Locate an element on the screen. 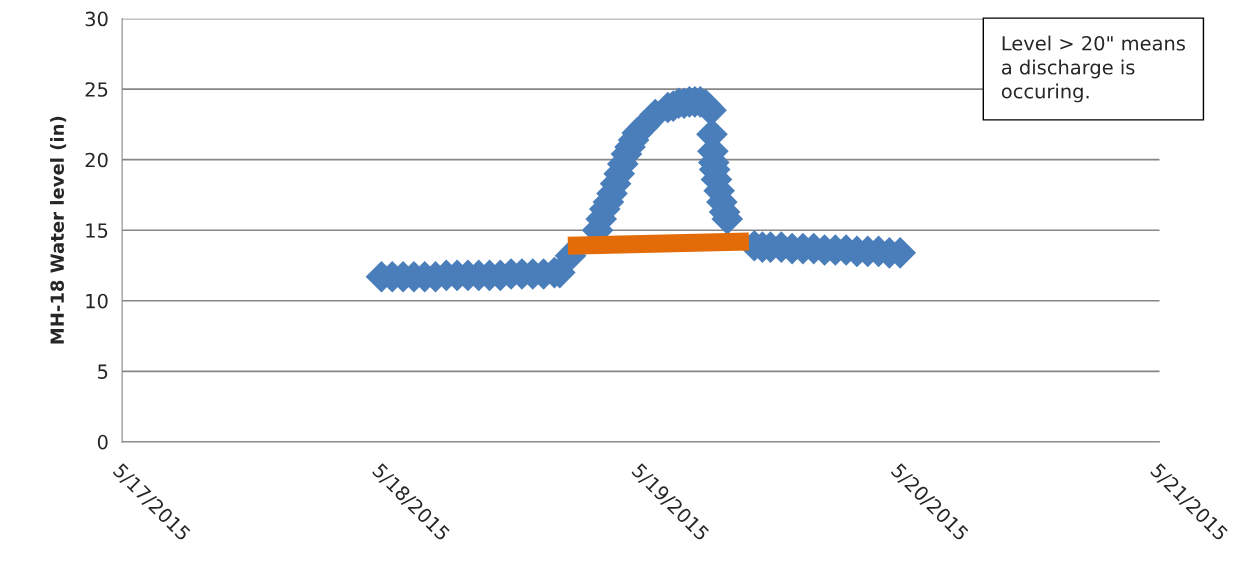  y-tick-label: 10 is located at coordinates (97, 301).